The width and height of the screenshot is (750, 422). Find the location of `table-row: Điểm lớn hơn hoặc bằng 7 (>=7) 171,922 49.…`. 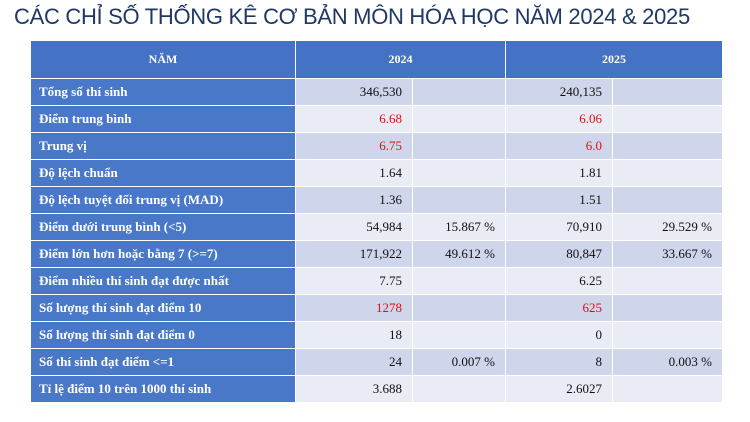

table-row: Điểm lớn hơn hoặc bằng 7 (>=7) 171,922 49.… is located at coordinates (376, 254).